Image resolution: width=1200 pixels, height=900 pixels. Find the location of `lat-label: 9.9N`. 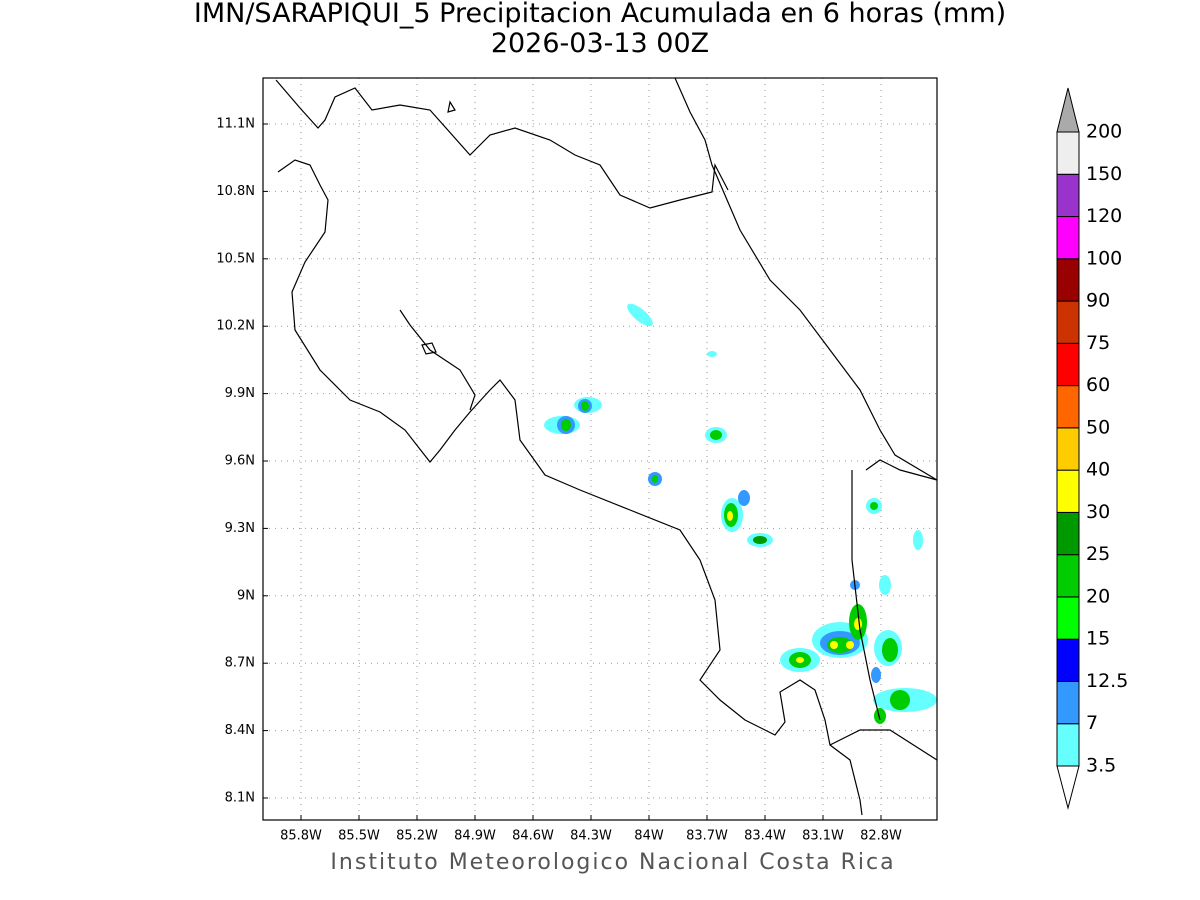

lat-label: 9.9N is located at coordinates (240, 393).